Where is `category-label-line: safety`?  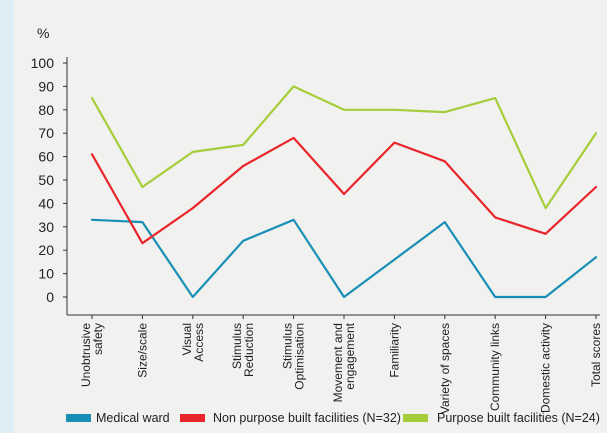
category-label-line: safety is located at coordinates (98, 339).